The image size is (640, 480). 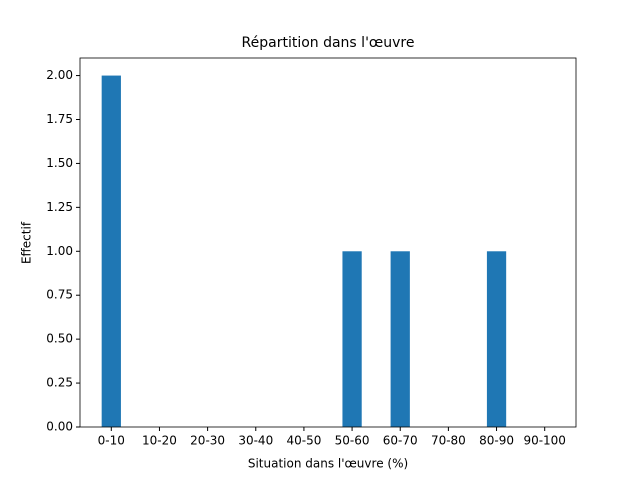 I want to click on x-tick-label: 30-40, so click(x=255, y=441).